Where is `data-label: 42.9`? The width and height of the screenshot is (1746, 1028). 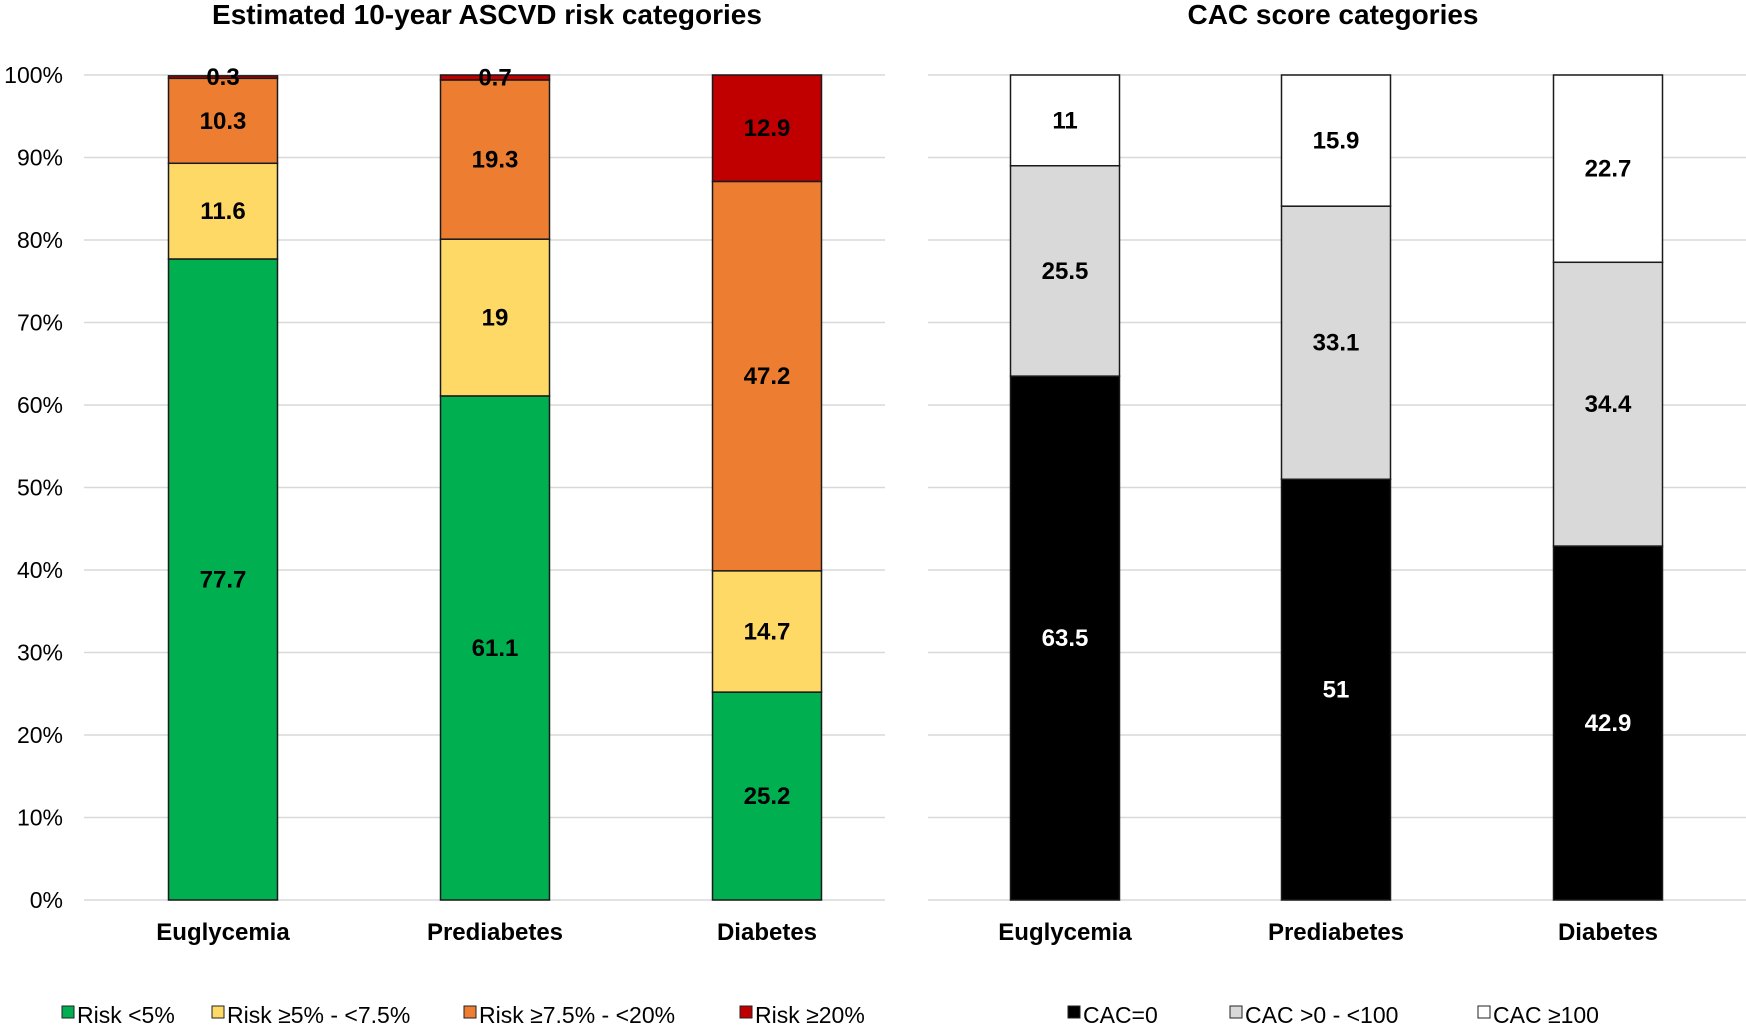 data-label: 42.9 is located at coordinates (1608, 723).